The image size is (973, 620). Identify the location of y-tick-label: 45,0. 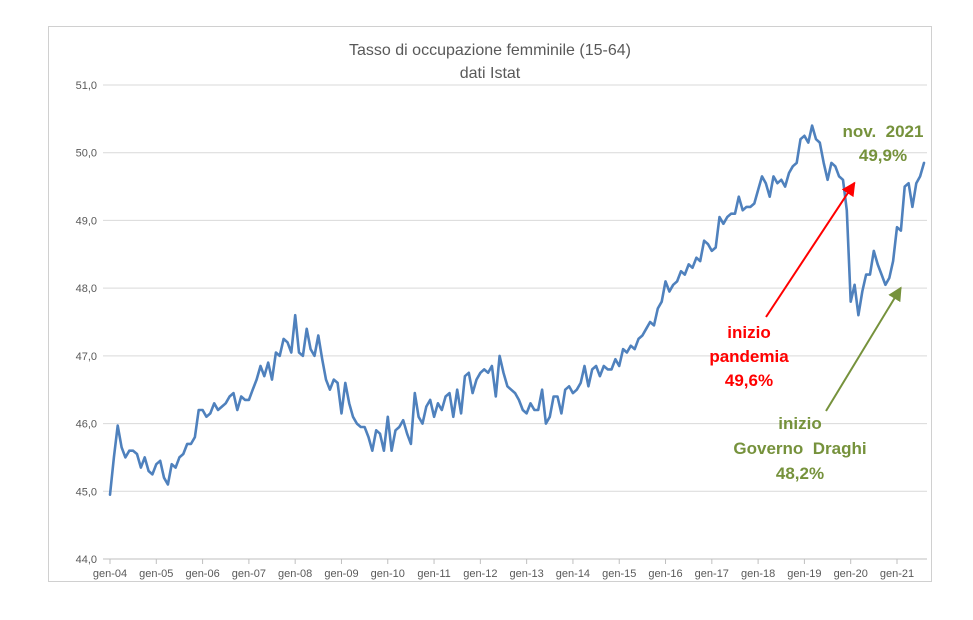
(86, 492).